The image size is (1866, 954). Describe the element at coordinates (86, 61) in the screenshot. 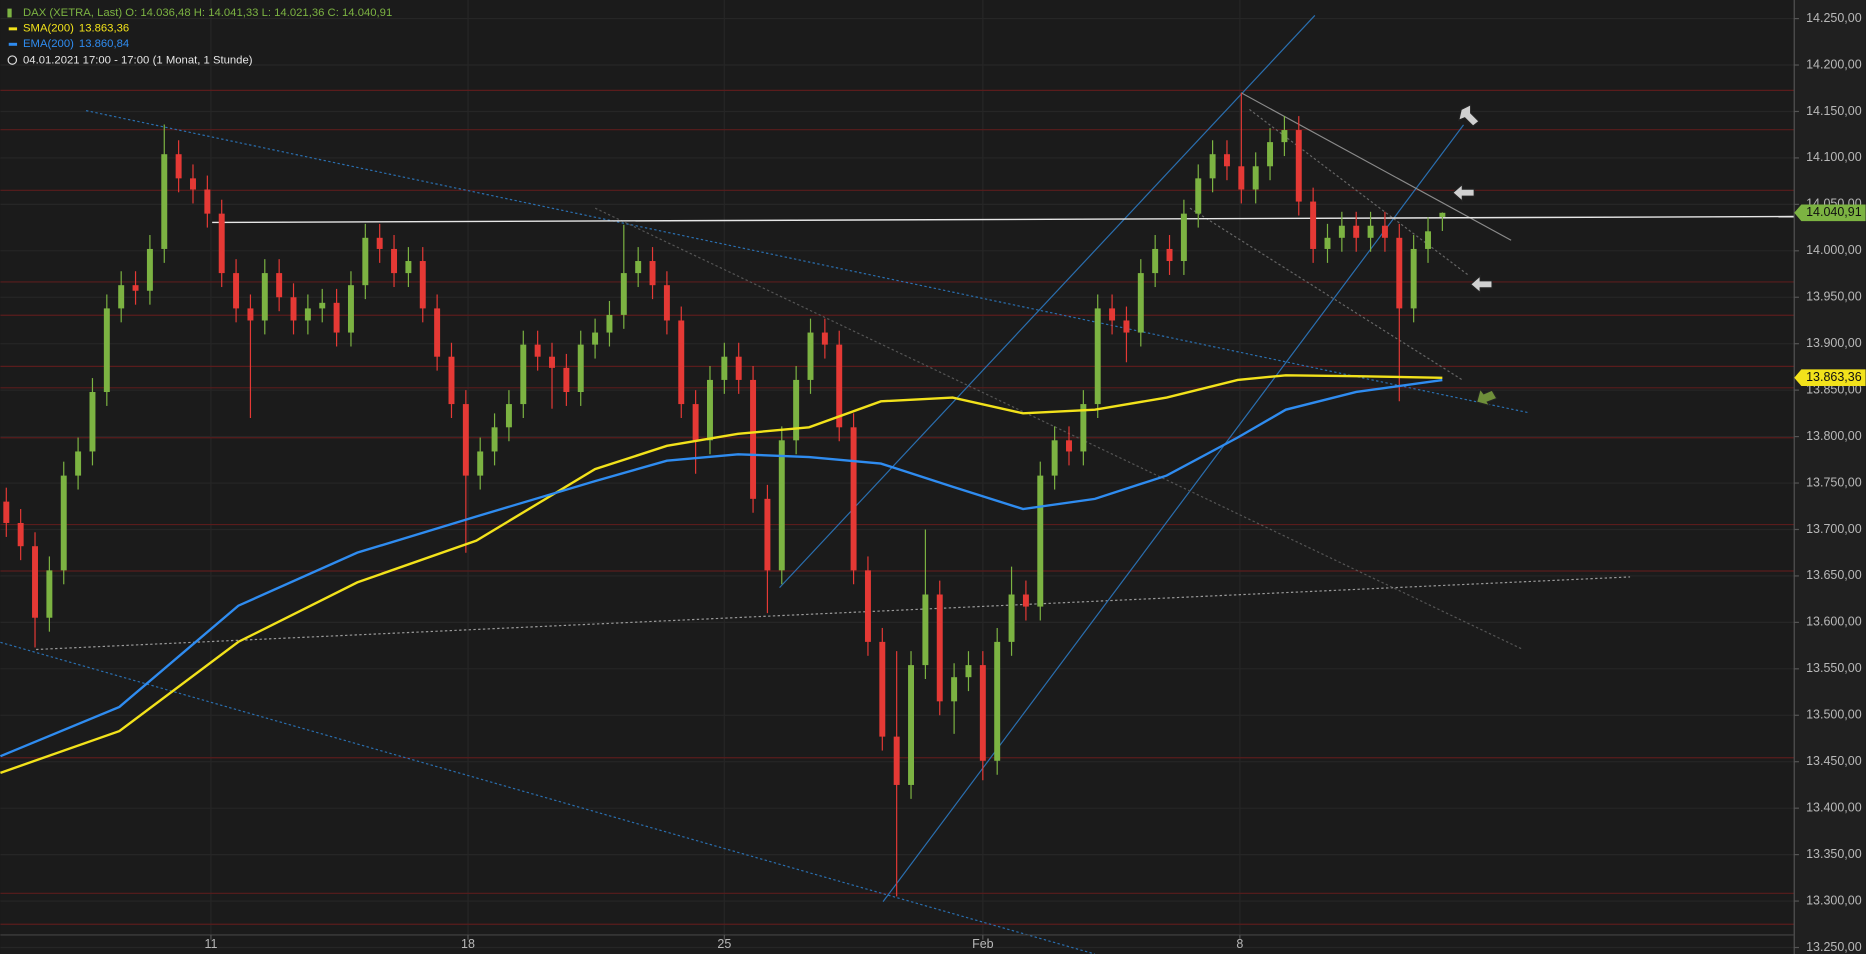

I see `period: 04.01.2021 17:00 - 17:00` at that location.